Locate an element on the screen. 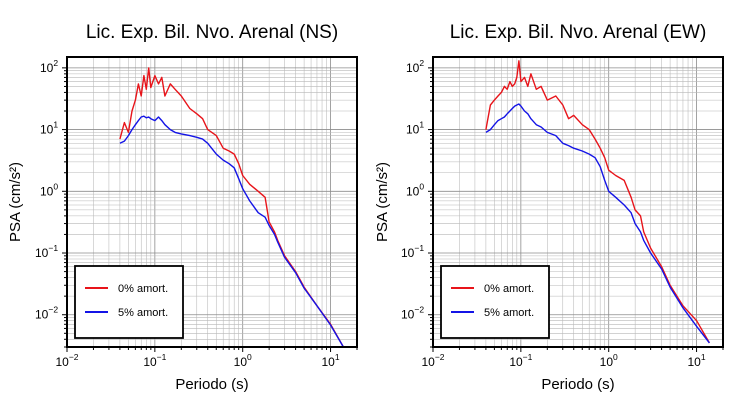  chart-title: Lic. Exp. Bil. Nvo. Arenal (EW) is located at coordinates (578, 32).